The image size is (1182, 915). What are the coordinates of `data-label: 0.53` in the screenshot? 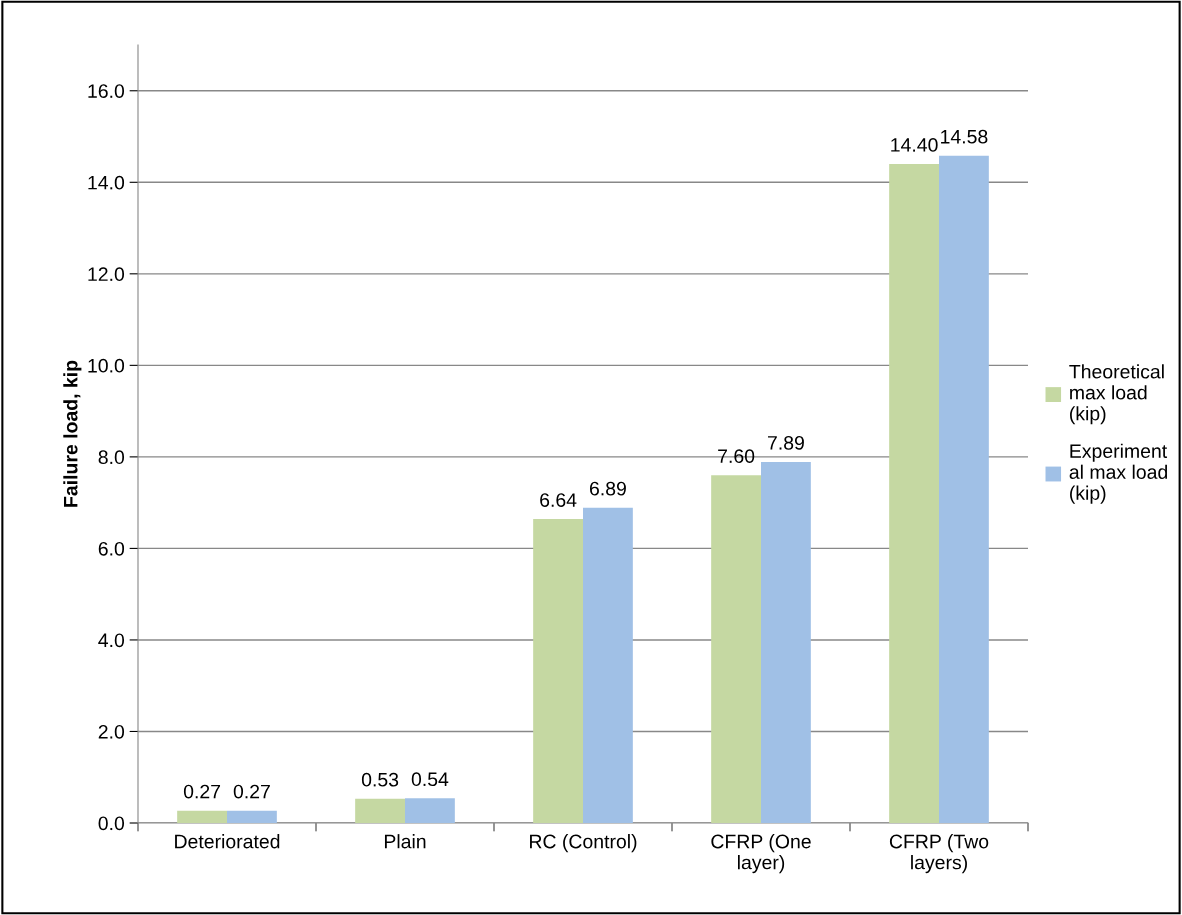 It's located at (380, 779).